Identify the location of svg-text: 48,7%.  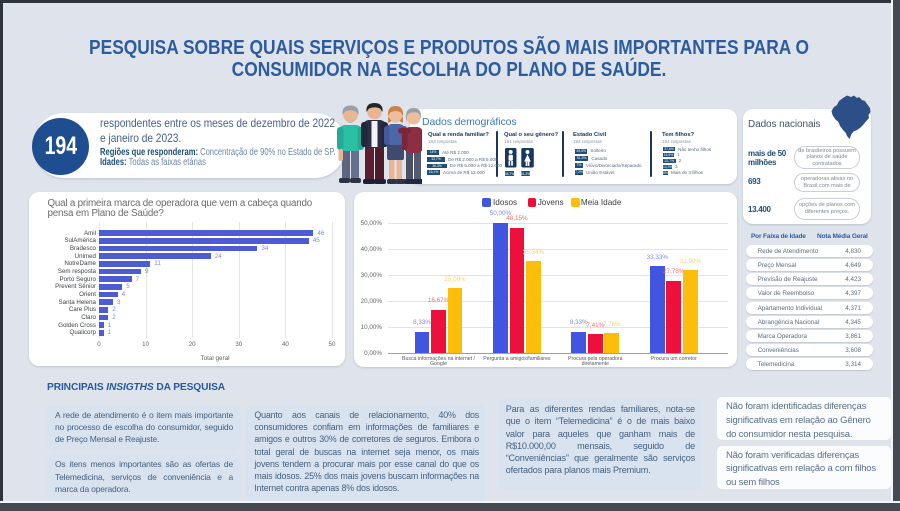
(509, 173).